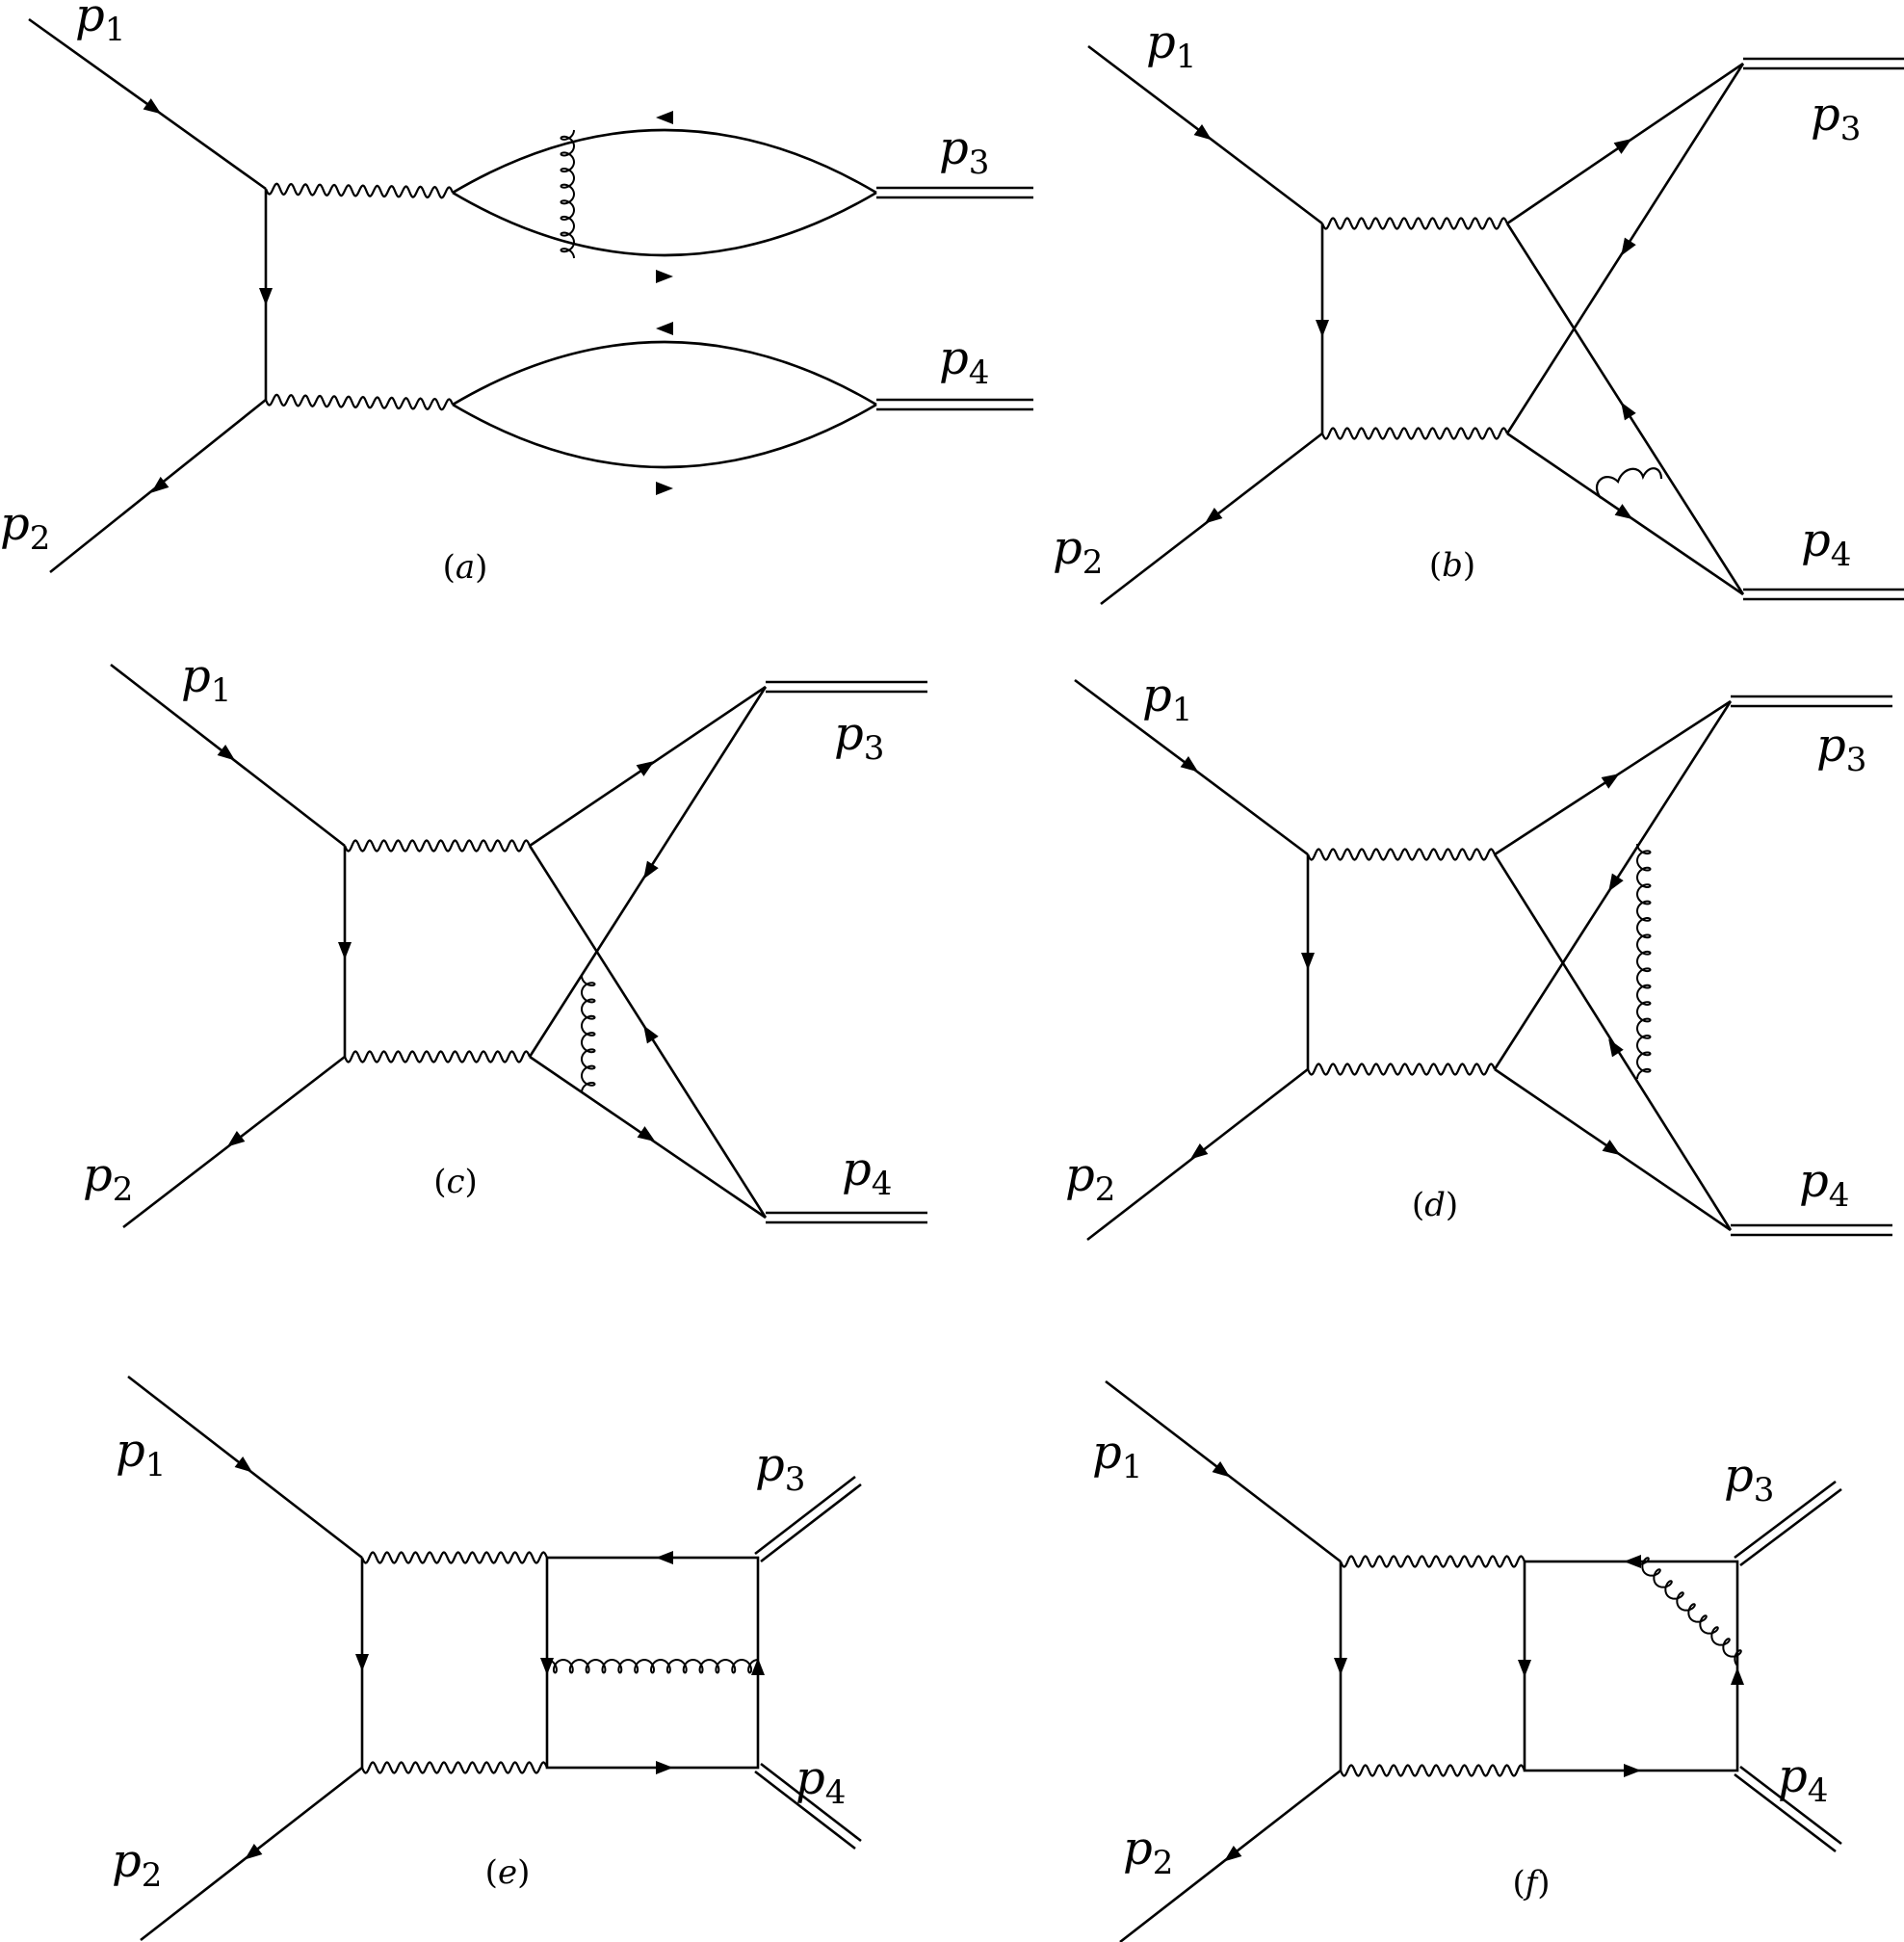 The height and width of the screenshot is (1942, 1904). Describe the element at coordinates (505, 939) in the screenshot. I see `panel-c: p1 p2 p3 p4 (c)` at that location.